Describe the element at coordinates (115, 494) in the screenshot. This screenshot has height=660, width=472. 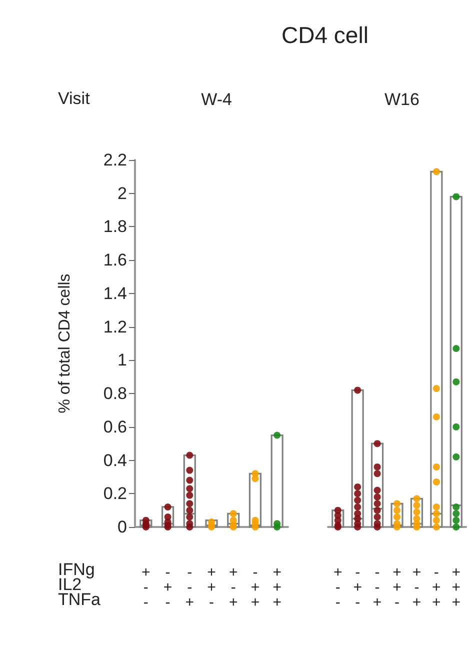
I see `y-tick-label: 0.2` at that location.